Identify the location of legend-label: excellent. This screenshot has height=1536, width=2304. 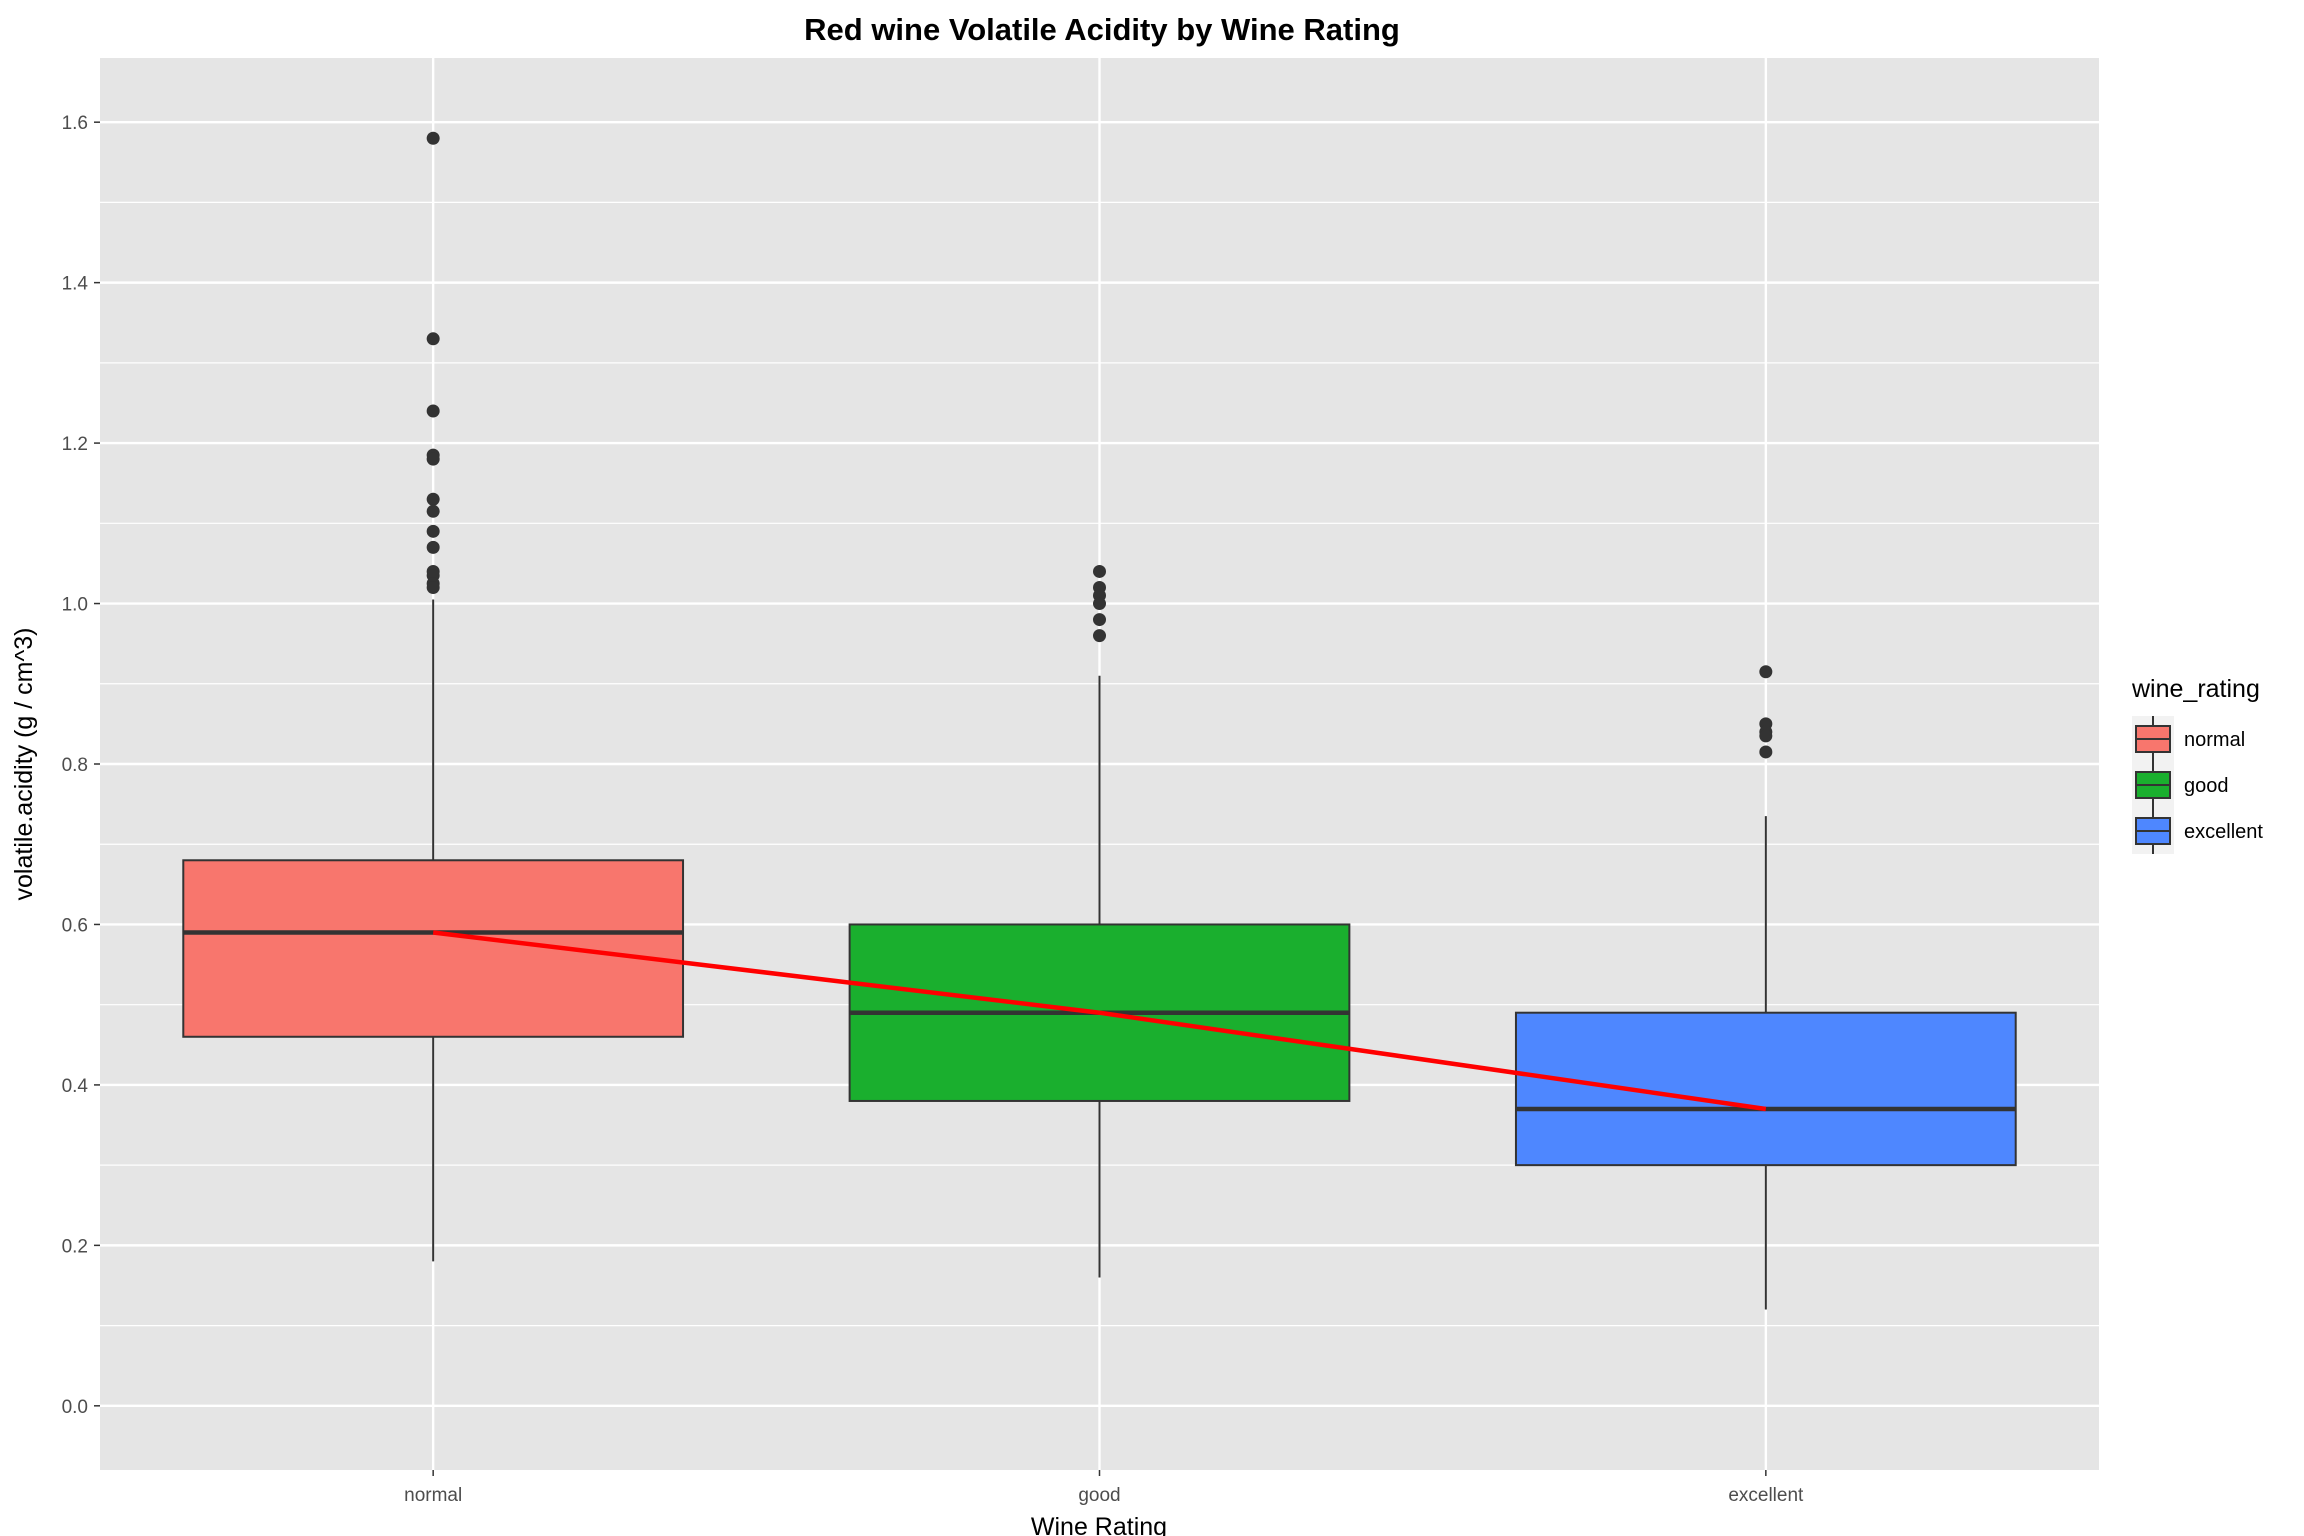
(2223, 832).